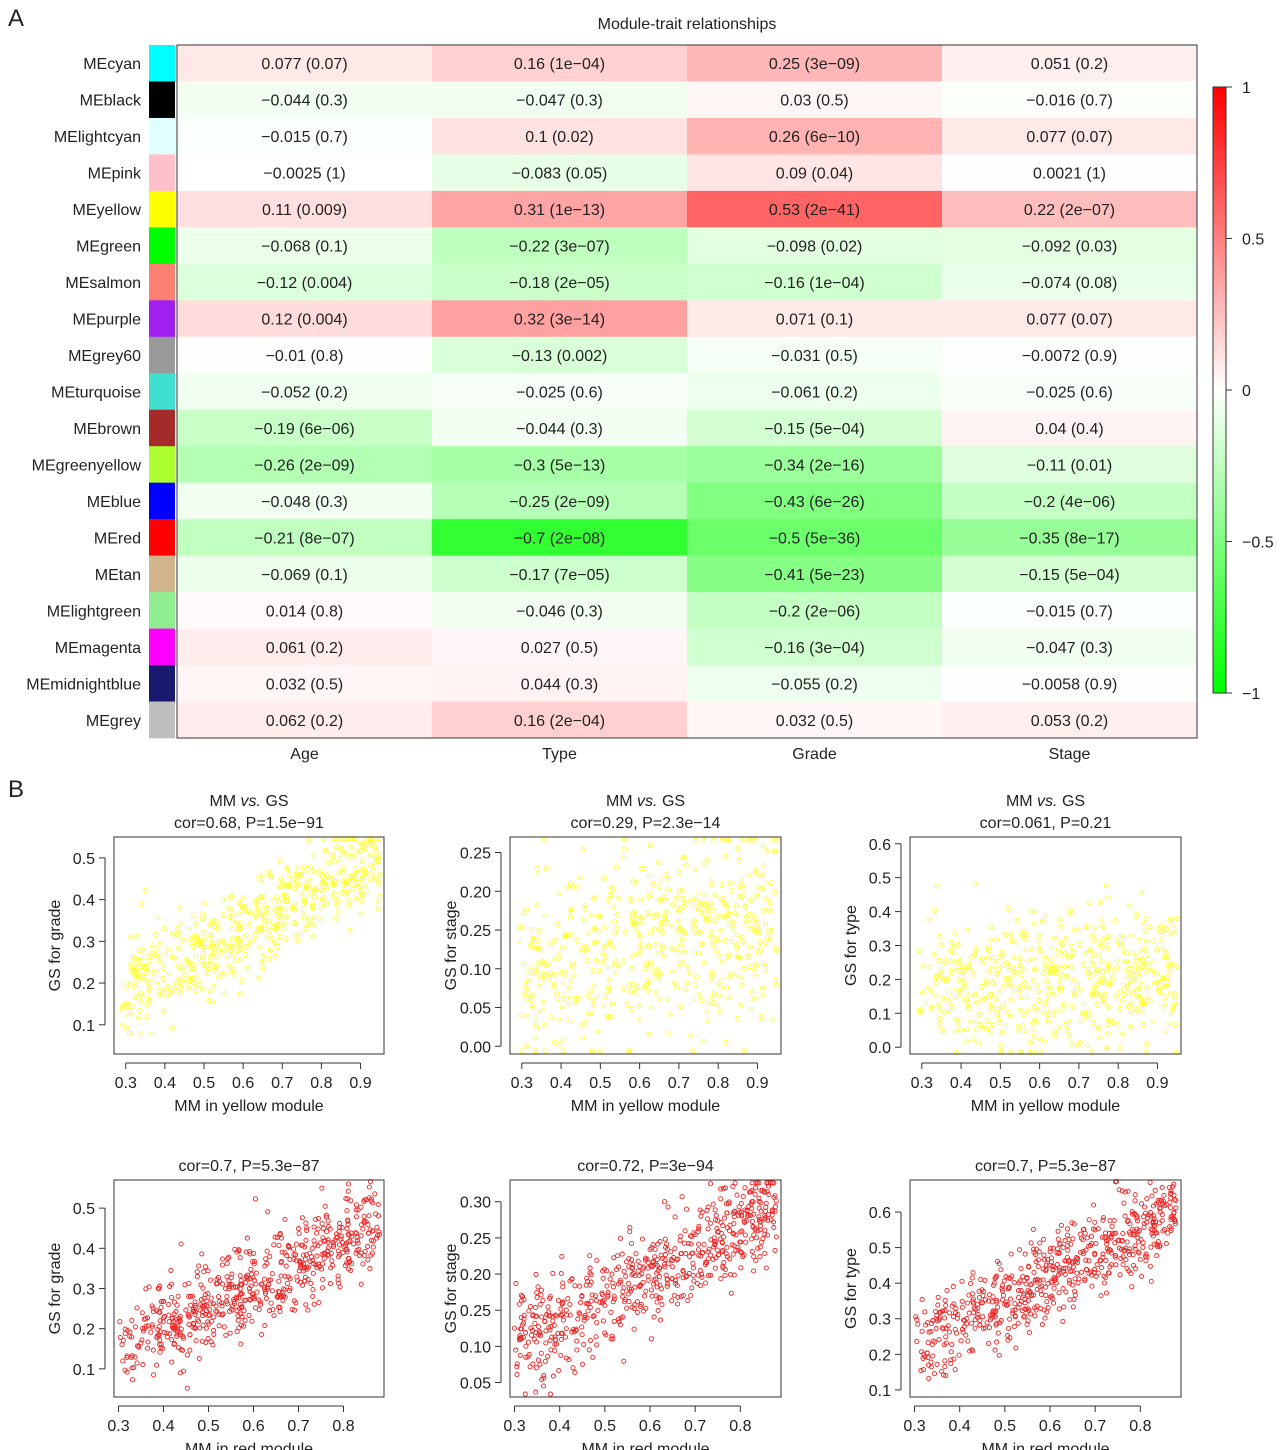 Image resolution: width=1288 pixels, height=1450 pixels. Describe the element at coordinates (275, 801) in the screenshot. I see `scatter-title-gs: GS` at that location.